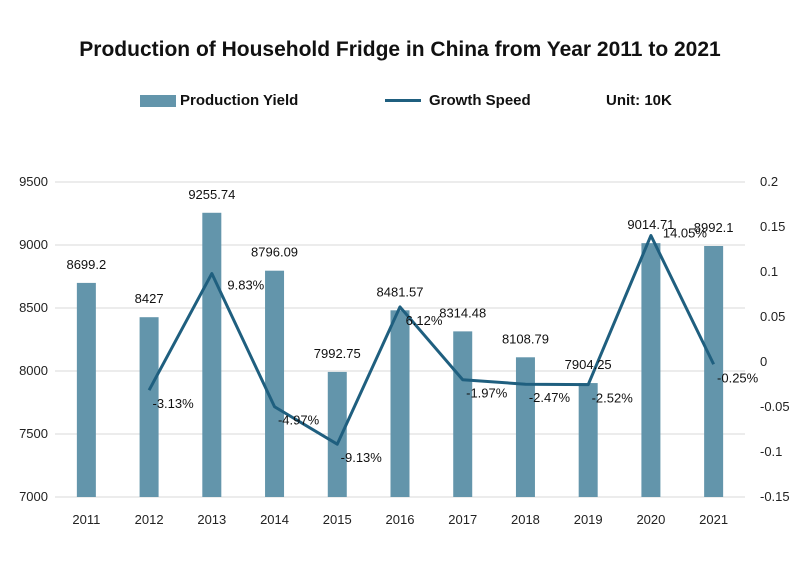 The width and height of the screenshot is (800, 561). Describe the element at coordinates (403, 100) in the screenshot. I see `legend-swatch-line` at that location.